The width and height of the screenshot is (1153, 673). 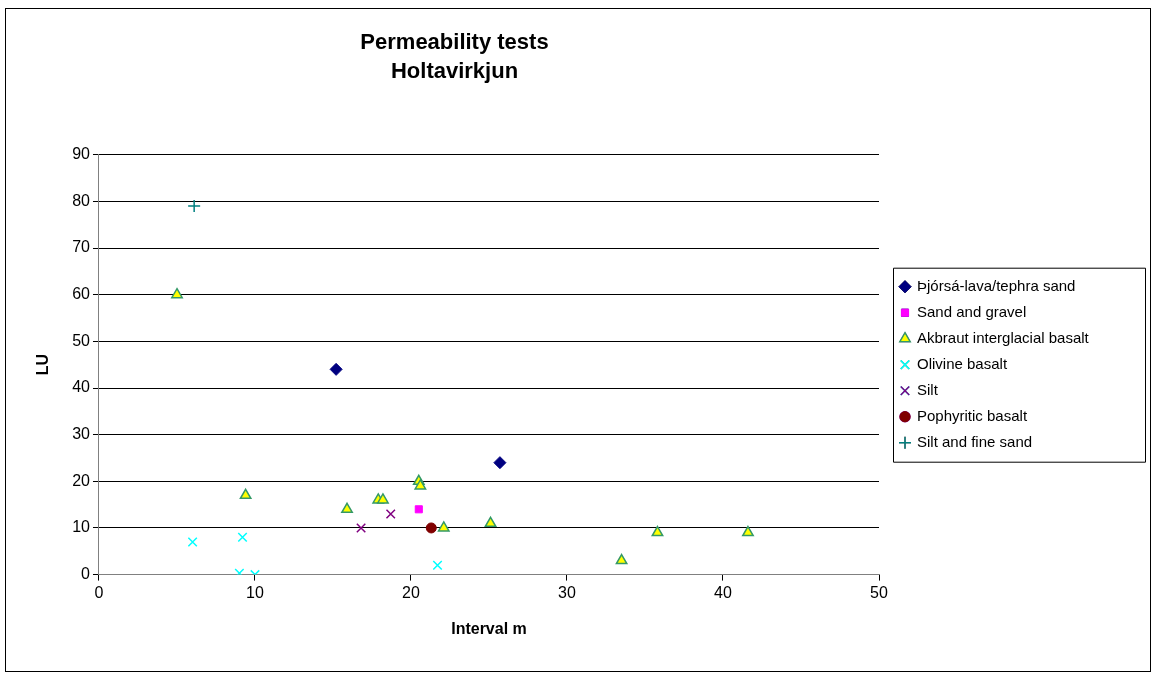 What do you see at coordinates (81, 434) in the screenshot?
I see `y-tick-label: 30` at bounding box center [81, 434].